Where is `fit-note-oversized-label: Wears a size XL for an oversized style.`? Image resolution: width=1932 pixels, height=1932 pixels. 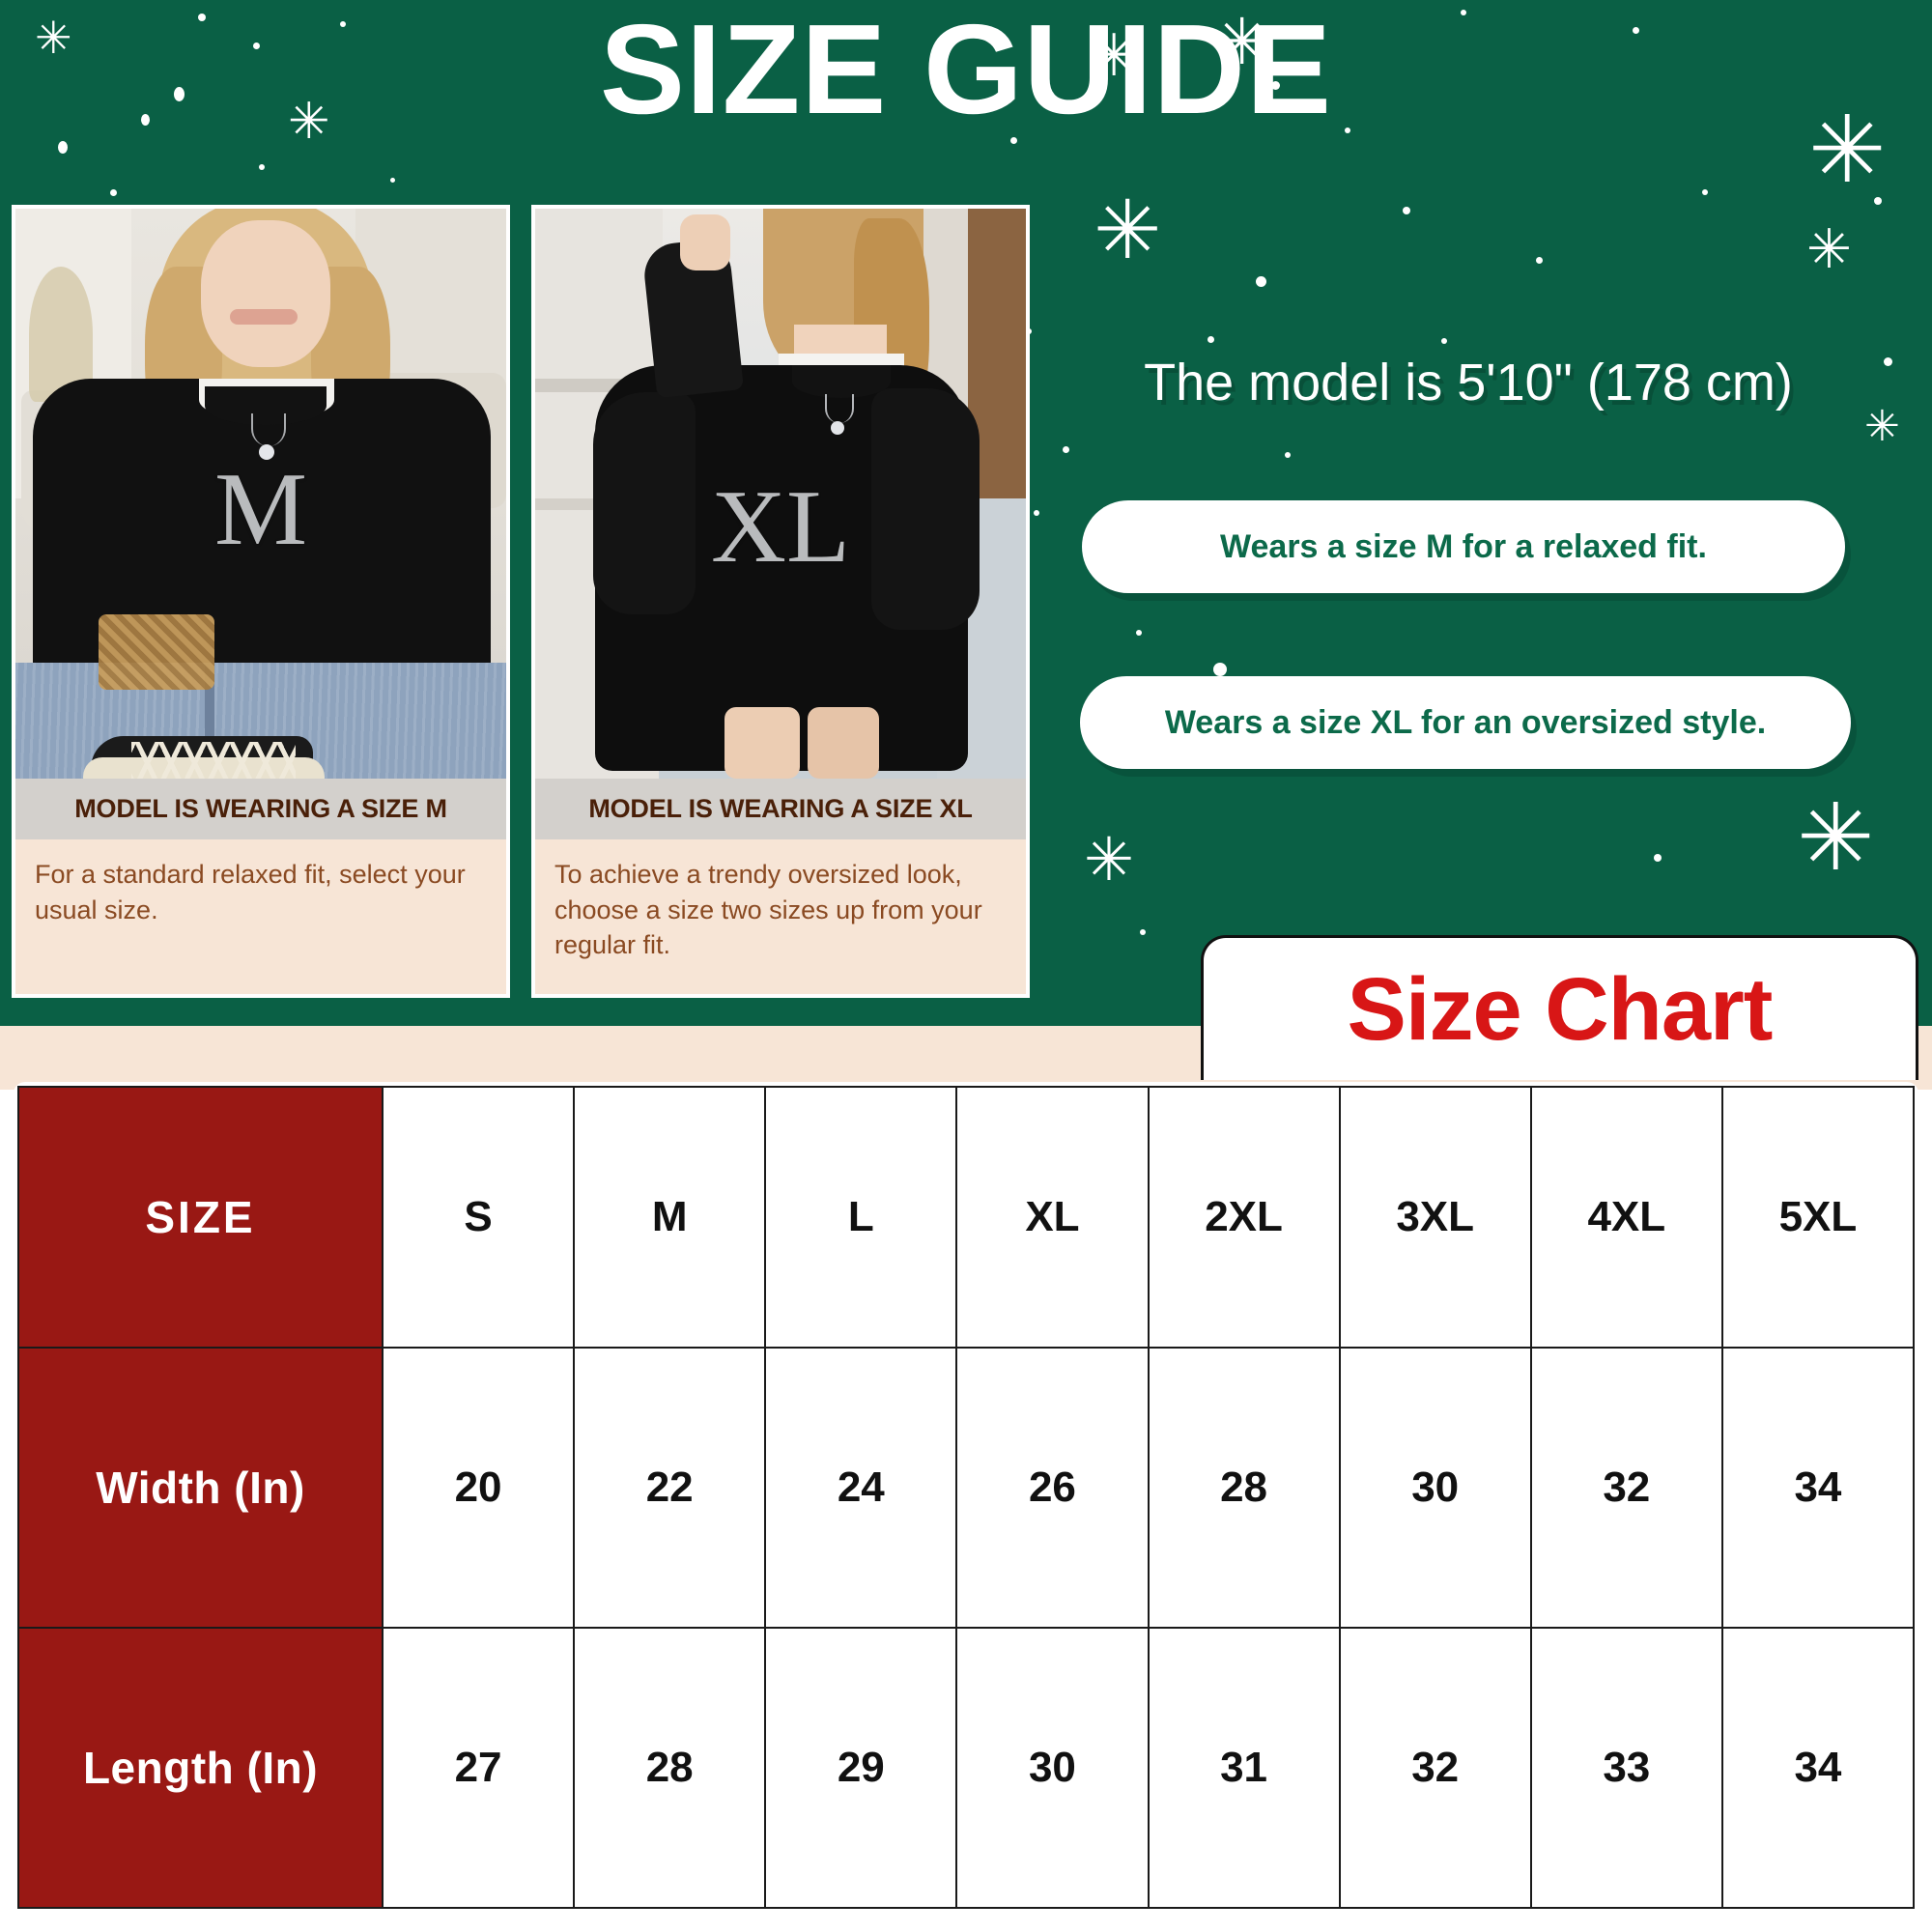 fit-note-oversized-label: Wears a size XL for an oversized style. is located at coordinates (1465, 722).